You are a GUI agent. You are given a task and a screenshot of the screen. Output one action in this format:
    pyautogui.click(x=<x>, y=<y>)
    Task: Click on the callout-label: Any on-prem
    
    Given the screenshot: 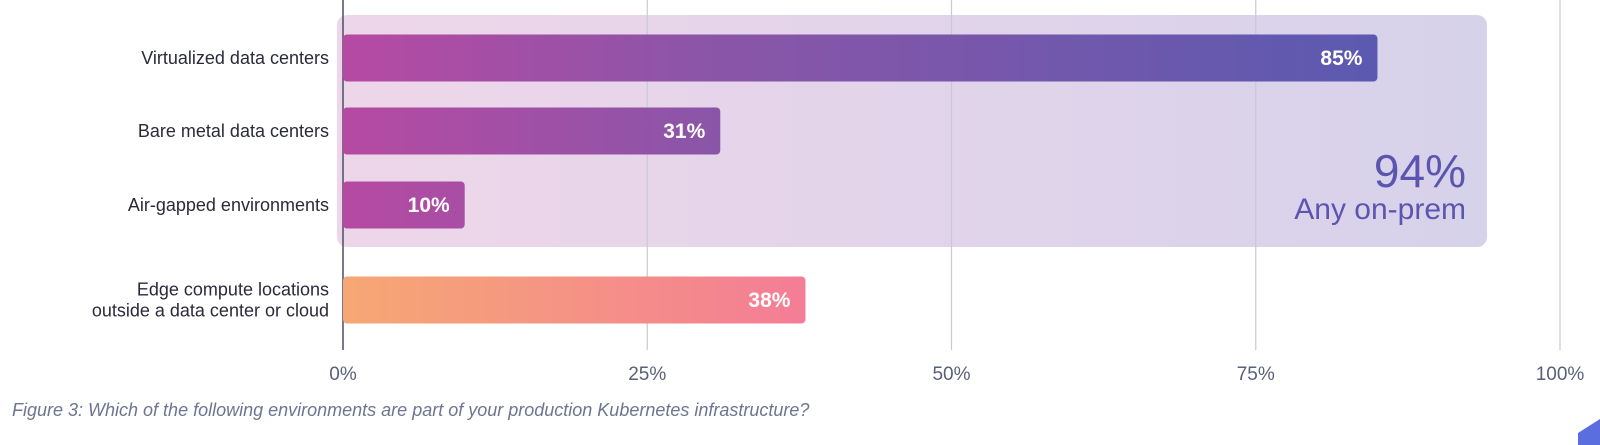 What is the action you would take?
    pyautogui.click(x=1380, y=209)
    